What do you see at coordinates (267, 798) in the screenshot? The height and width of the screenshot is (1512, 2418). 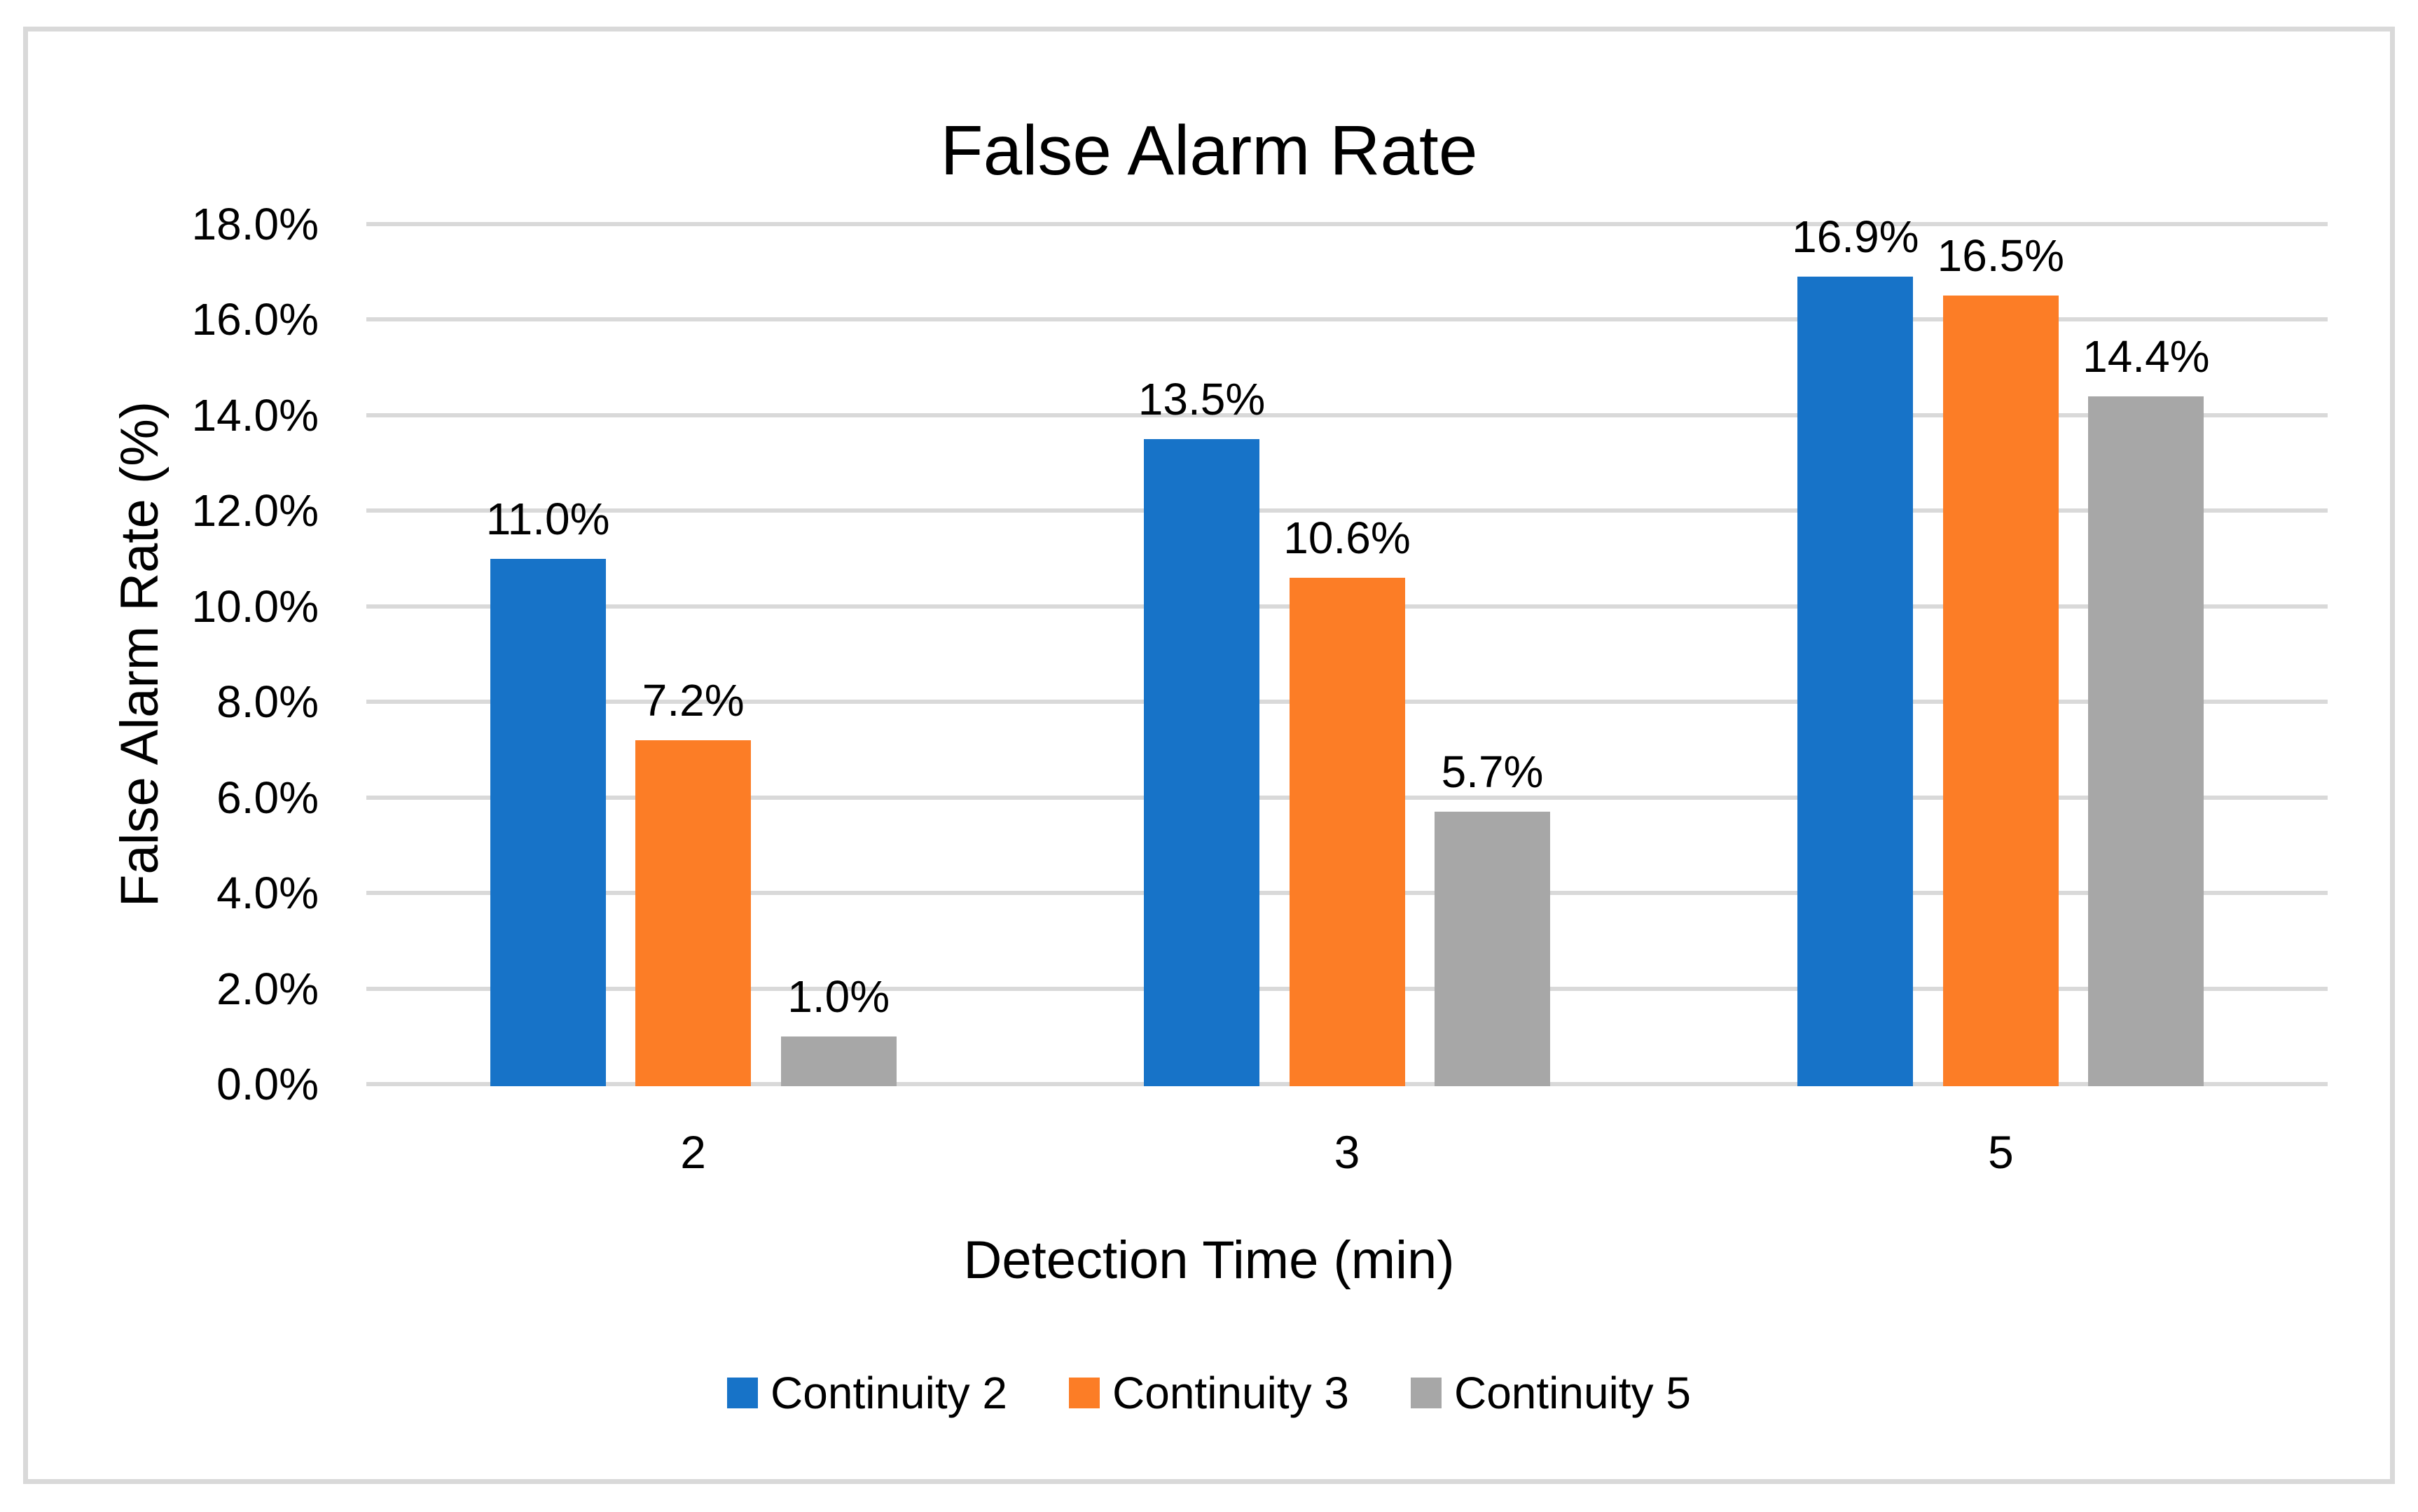 I see `y-tick-label: 6.0%` at bounding box center [267, 798].